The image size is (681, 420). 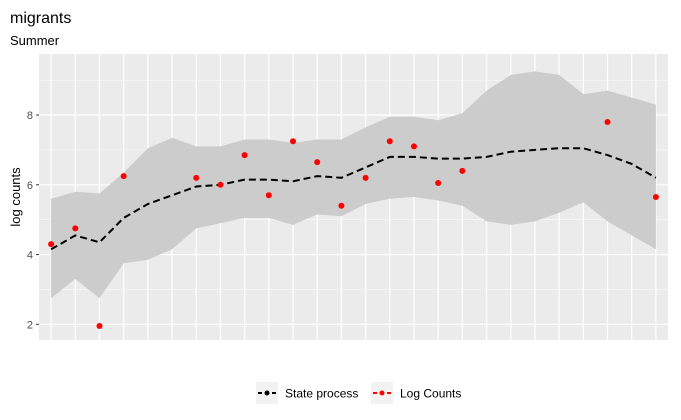 What do you see at coordinates (40, 18) in the screenshot?
I see `chart-title: migrants` at bounding box center [40, 18].